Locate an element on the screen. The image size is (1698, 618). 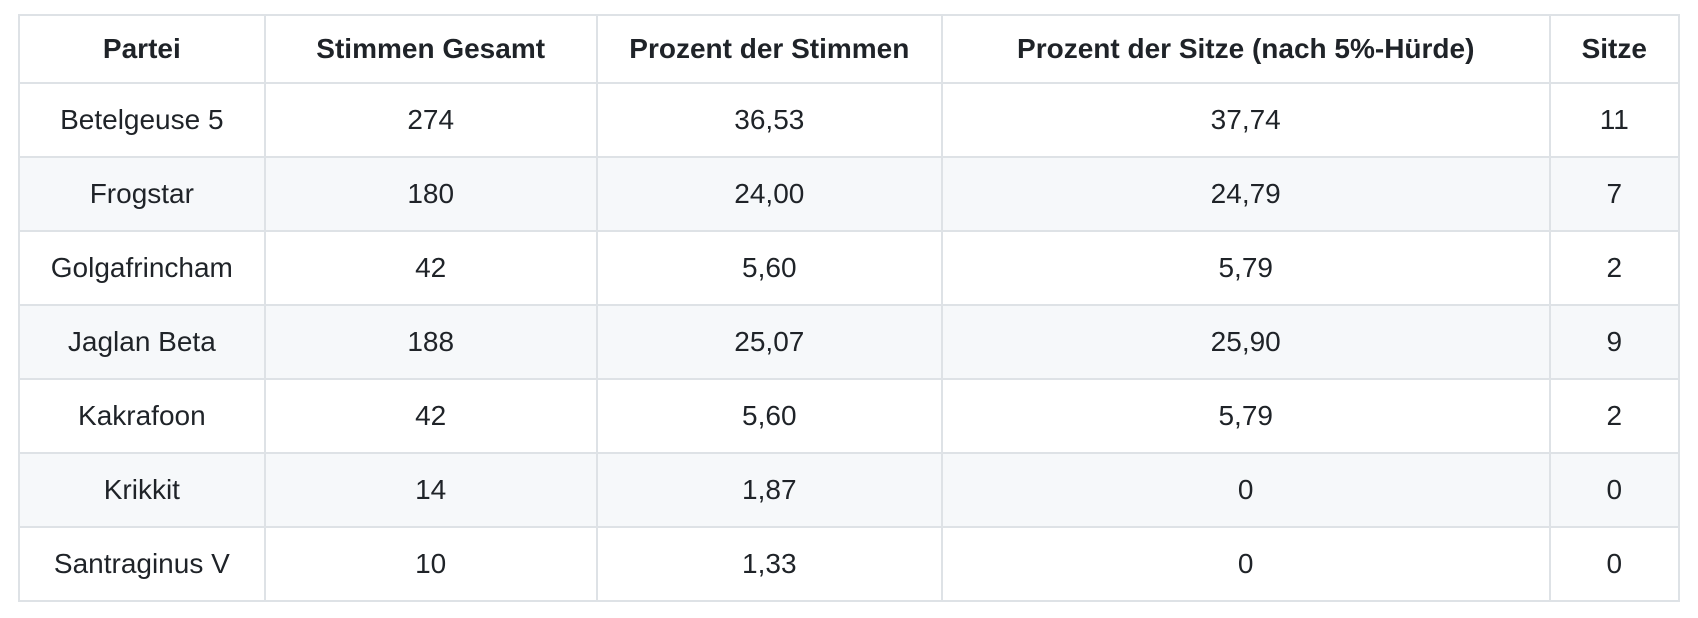
cell-prozent-stimmen: 25,07 is located at coordinates (769, 342).